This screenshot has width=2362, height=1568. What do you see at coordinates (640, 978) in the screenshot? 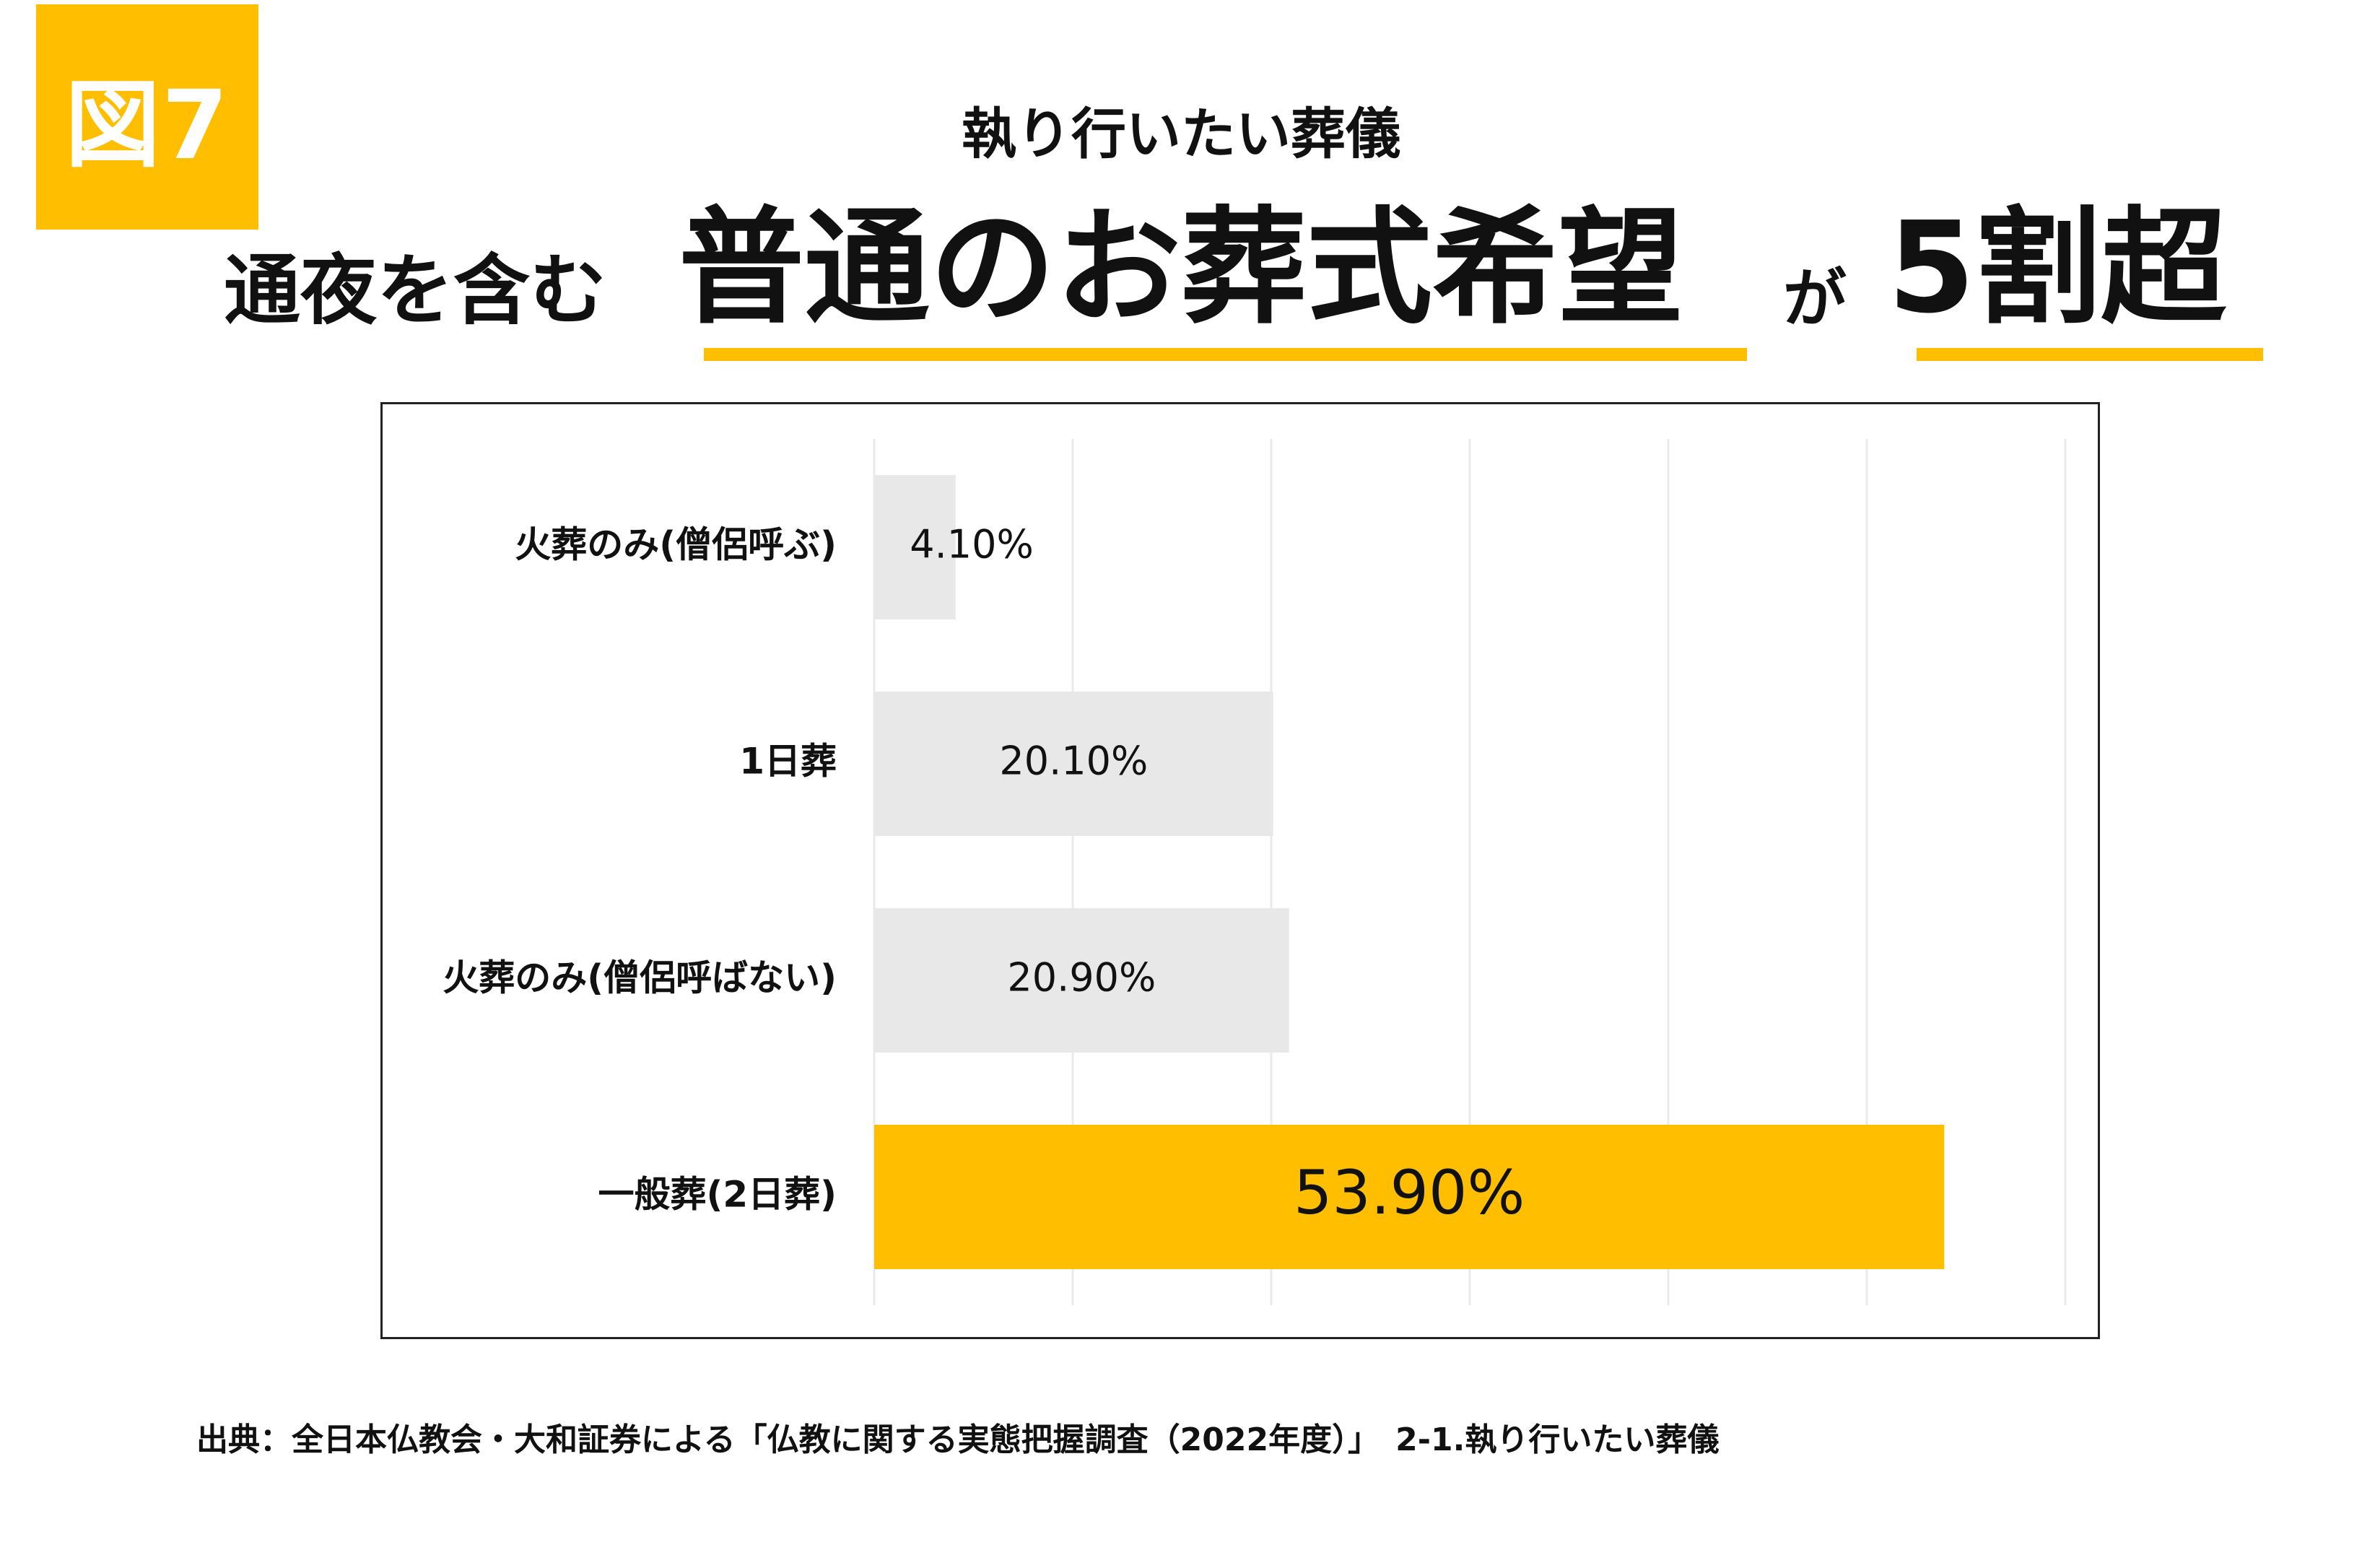
I see `category-label: 火葬のみ(僧侶呼ばない)` at bounding box center [640, 978].